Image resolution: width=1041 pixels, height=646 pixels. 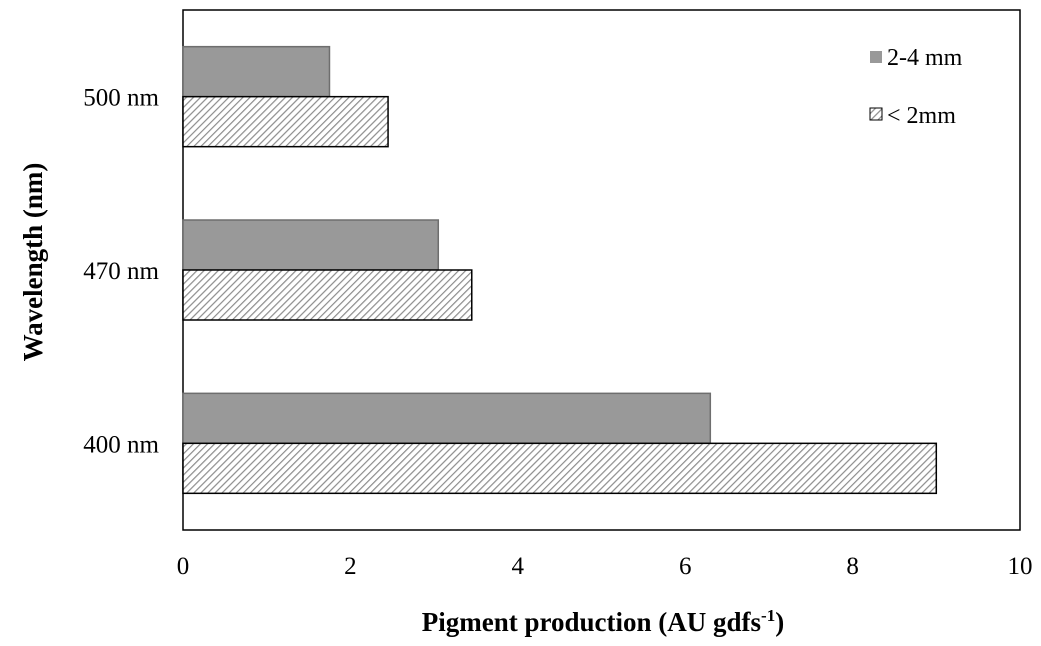 What do you see at coordinates (183, 566) in the screenshot?
I see `x-tick-label: 0` at bounding box center [183, 566].